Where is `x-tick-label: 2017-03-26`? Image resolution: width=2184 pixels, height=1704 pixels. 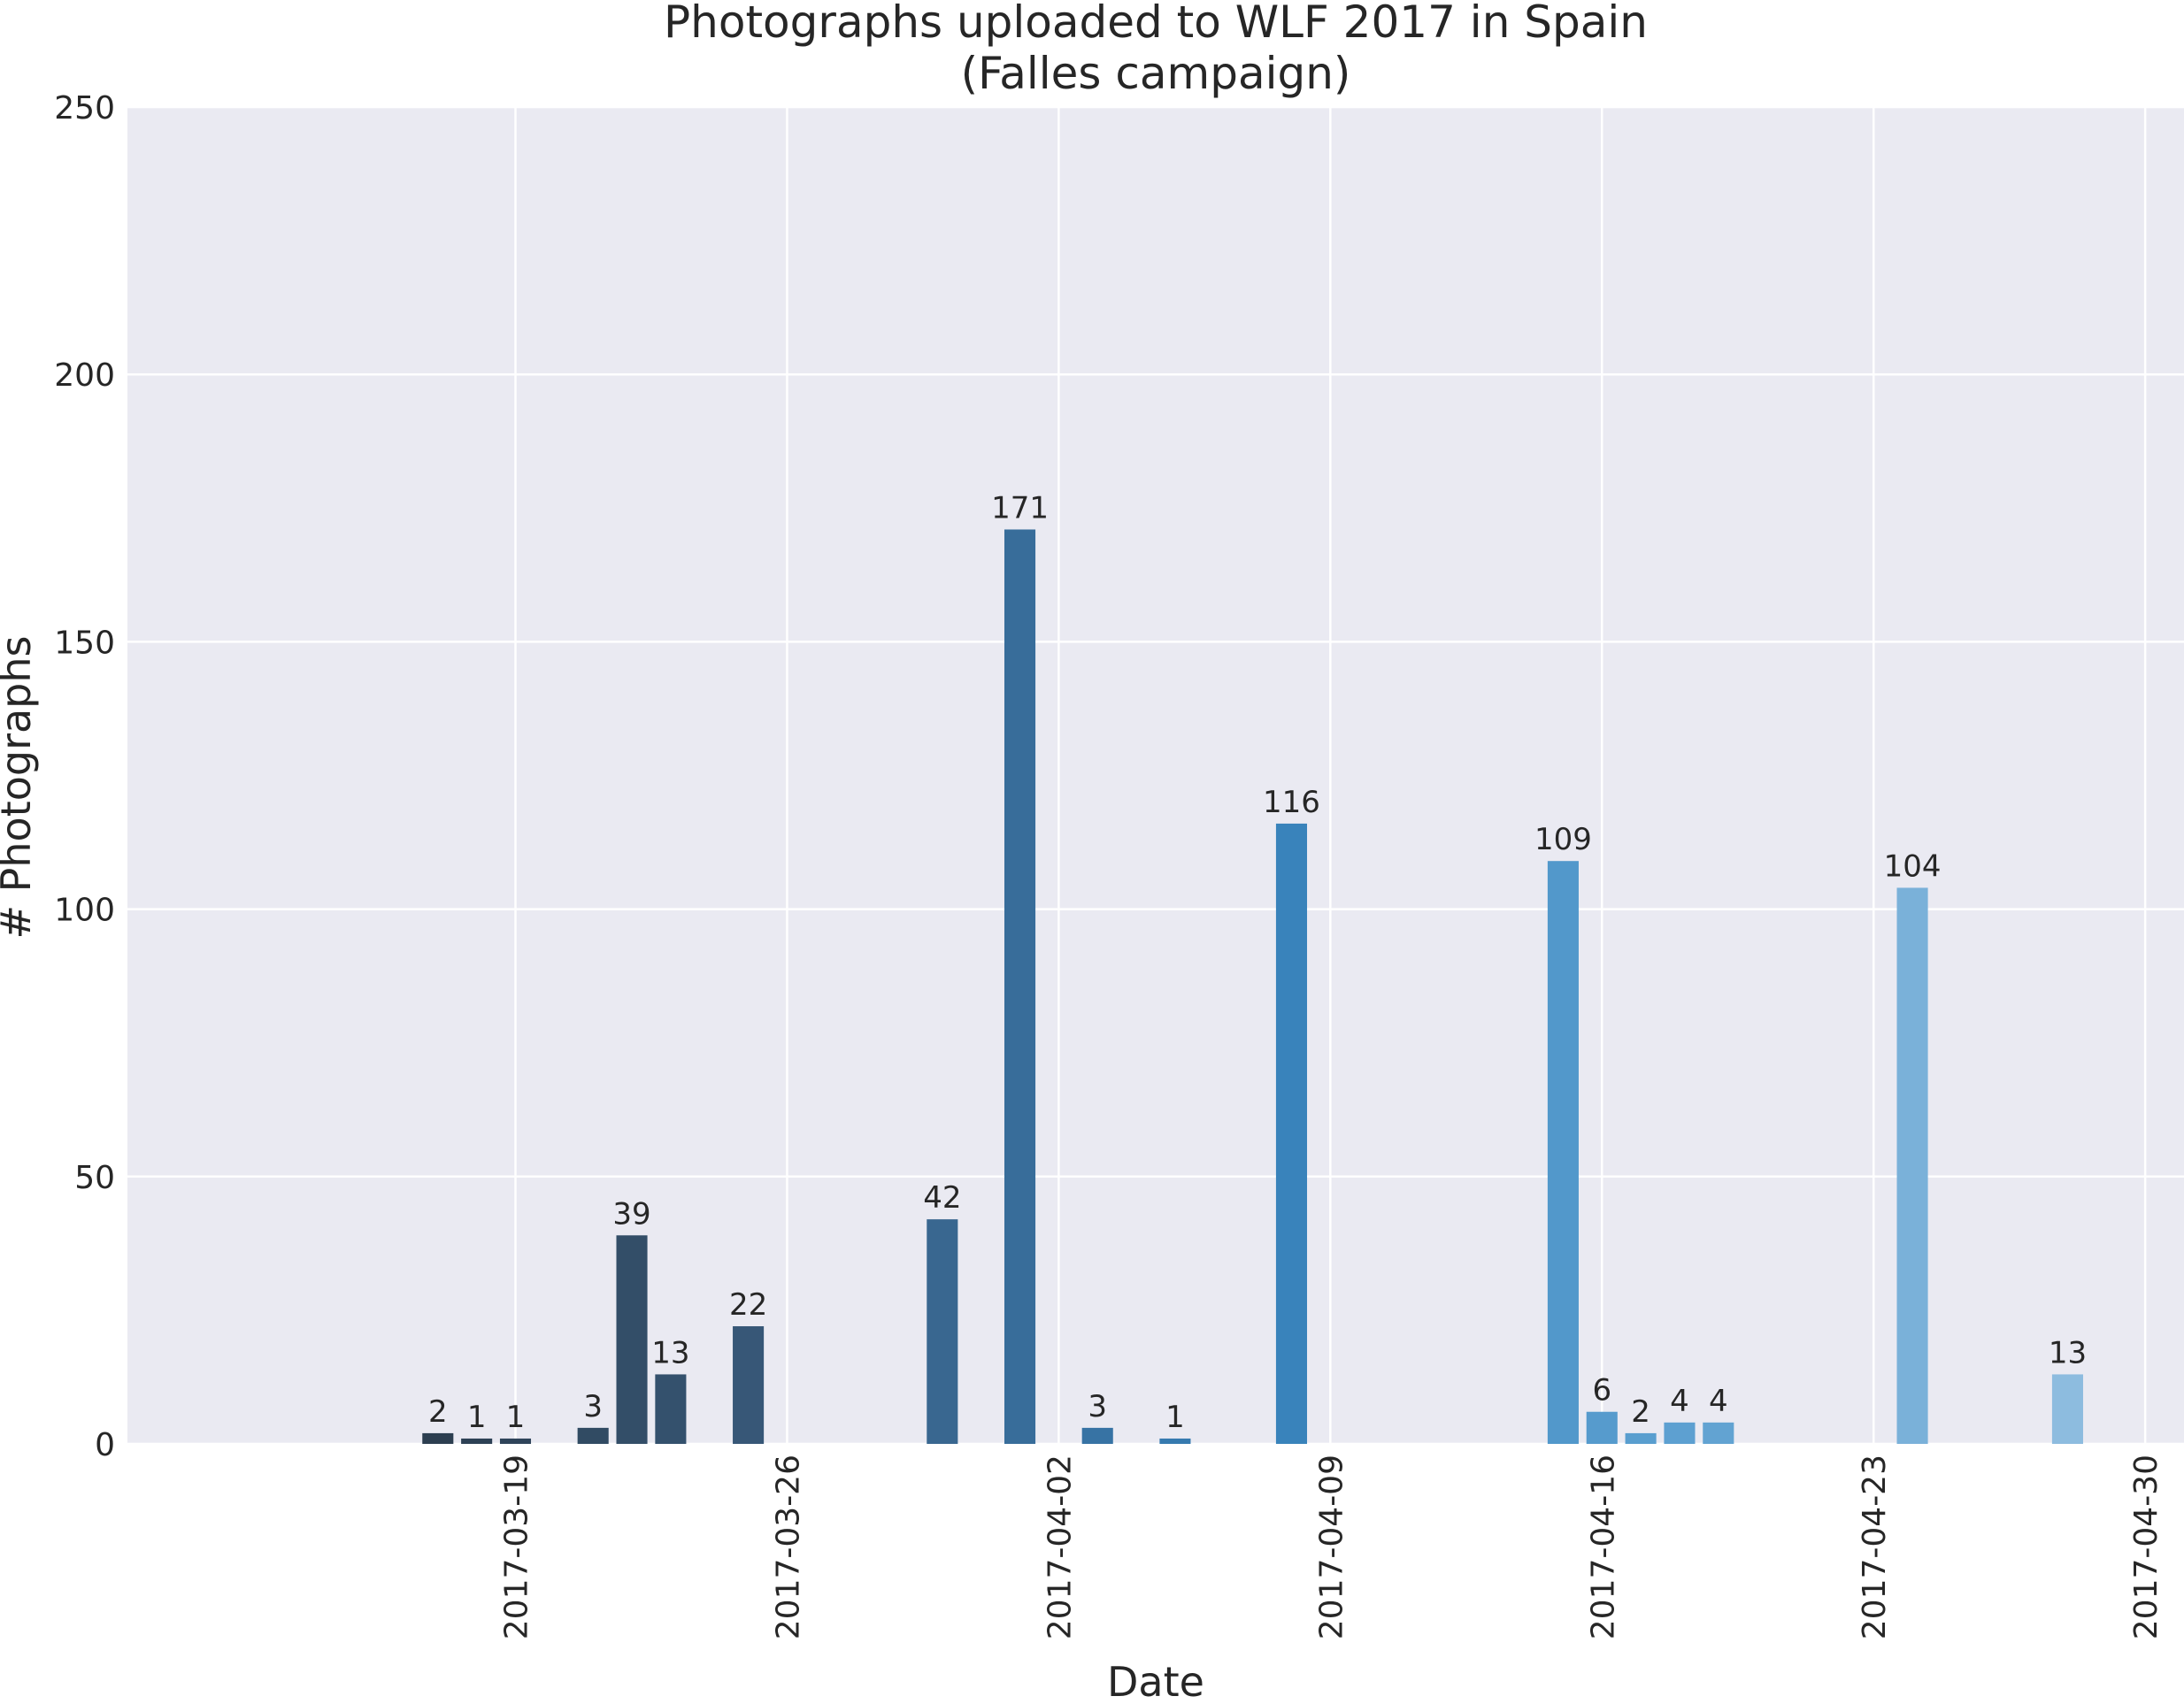
x-tick-label: 2017-03-26 is located at coordinates (788, 1547).